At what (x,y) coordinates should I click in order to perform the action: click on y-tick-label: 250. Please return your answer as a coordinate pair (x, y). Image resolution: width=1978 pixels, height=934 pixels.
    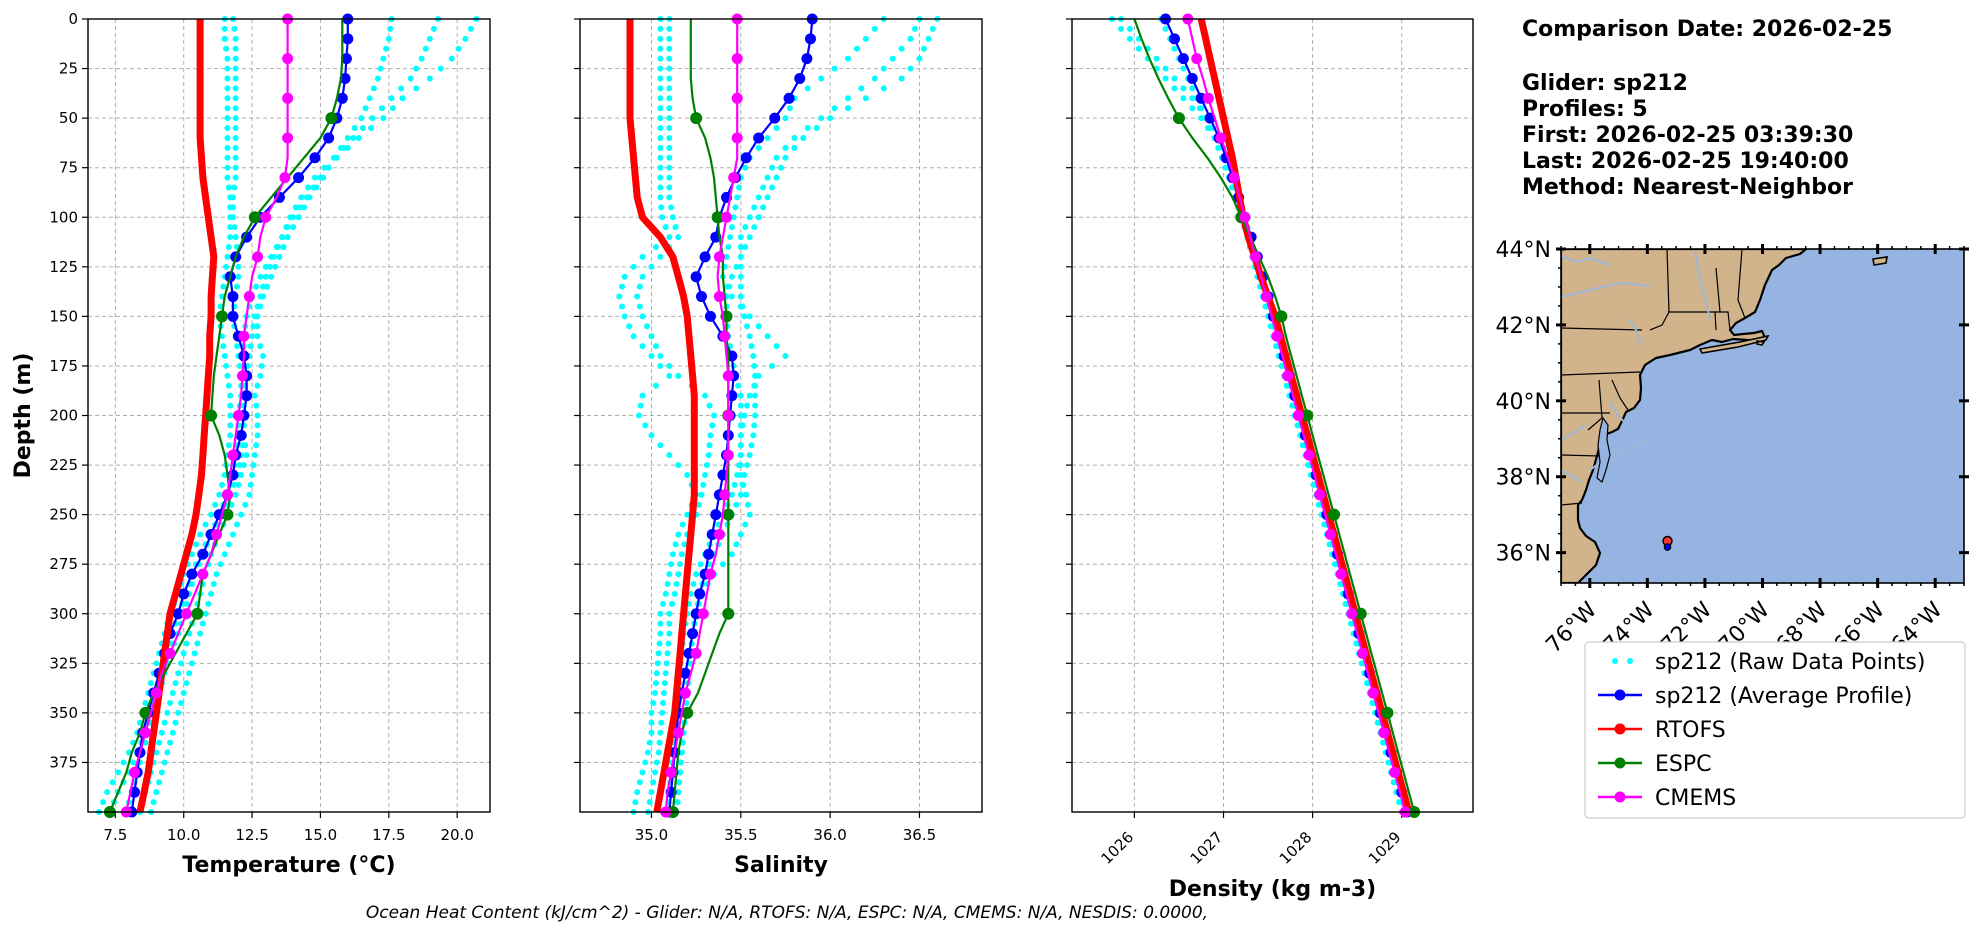
    Looking at the image, I should click on (63, 515).